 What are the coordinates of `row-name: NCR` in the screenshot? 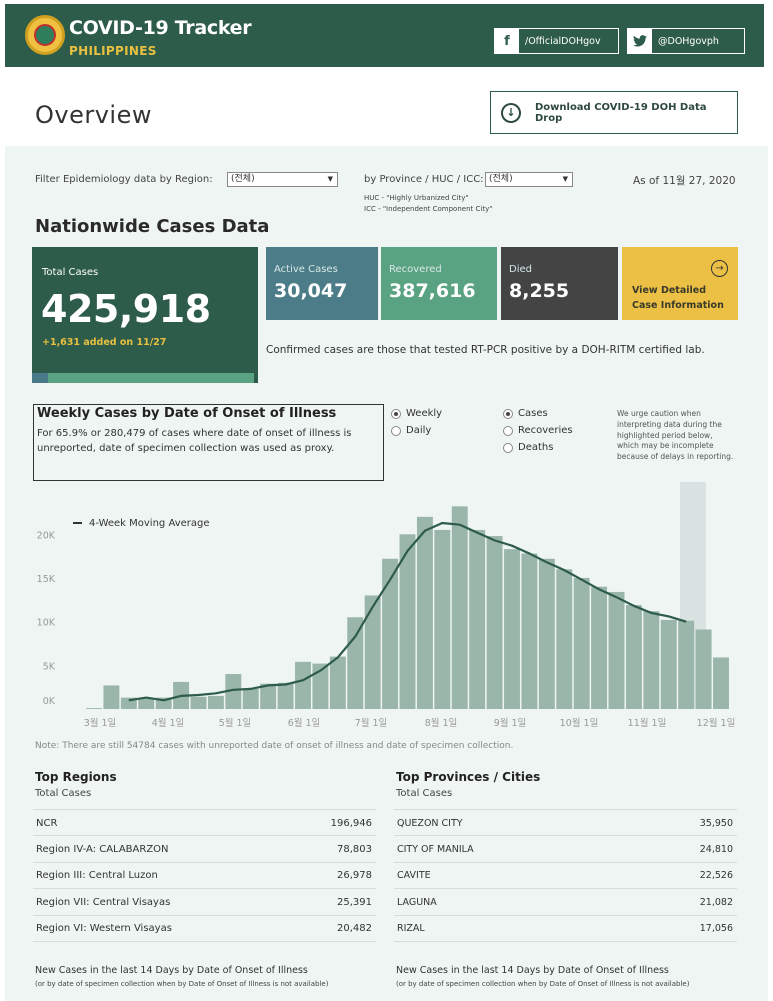 It's located at (47, 823).